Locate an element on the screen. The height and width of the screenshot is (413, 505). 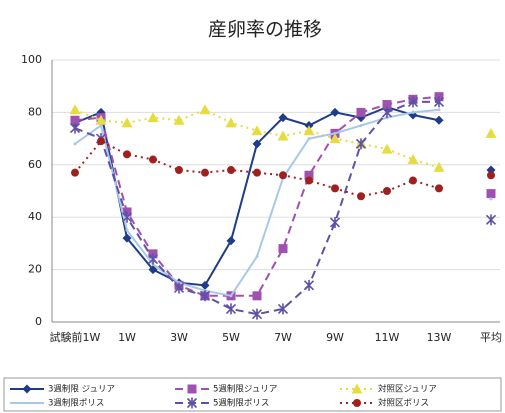
legend-box is located at coordinates (252, 394).